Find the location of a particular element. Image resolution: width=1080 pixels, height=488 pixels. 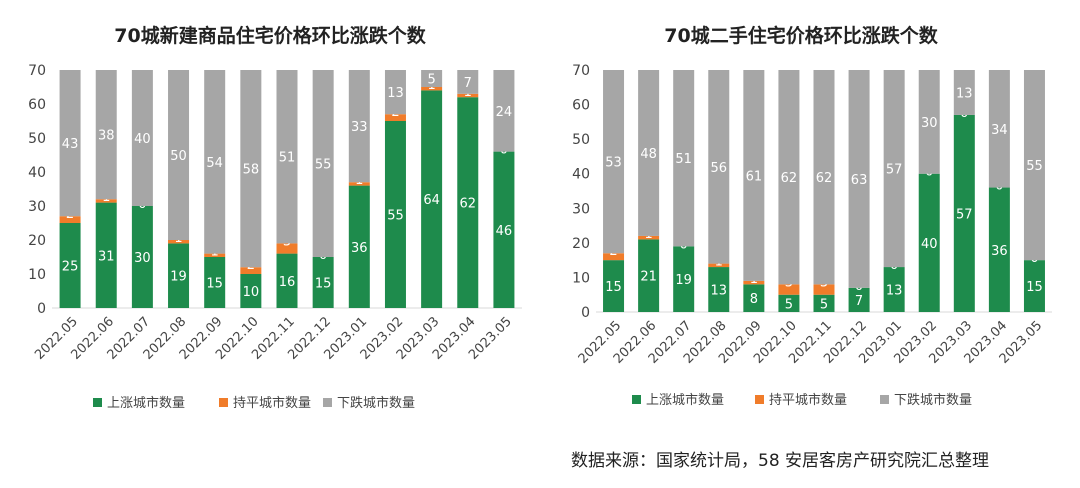

data-label-down: 53 is located at coordinates (613, 163).